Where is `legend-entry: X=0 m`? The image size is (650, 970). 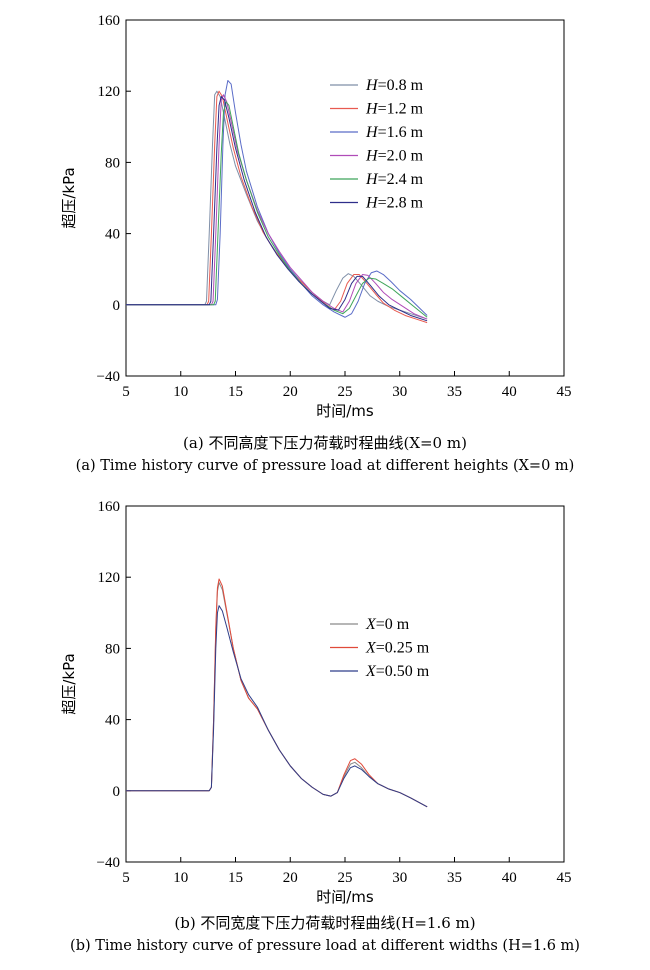 legend-entry: X=0 m is located at coordinates (387, 624).